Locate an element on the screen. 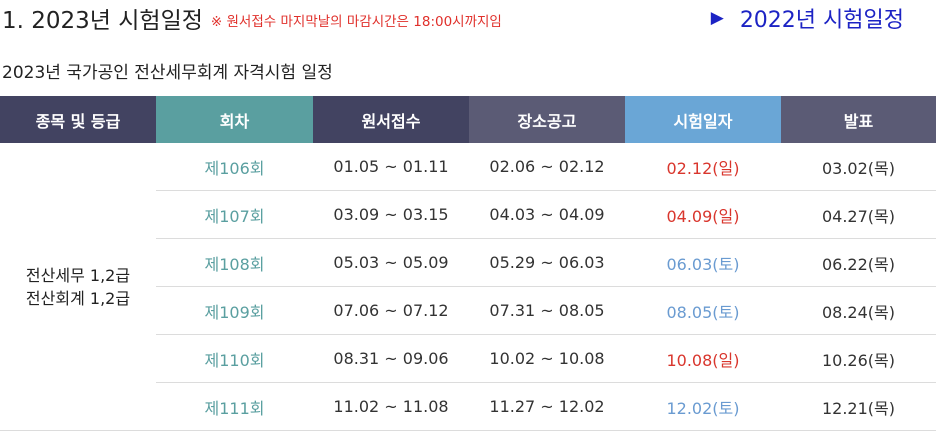  result-cell: 08.24(목) is located at coordinates (858, 310).